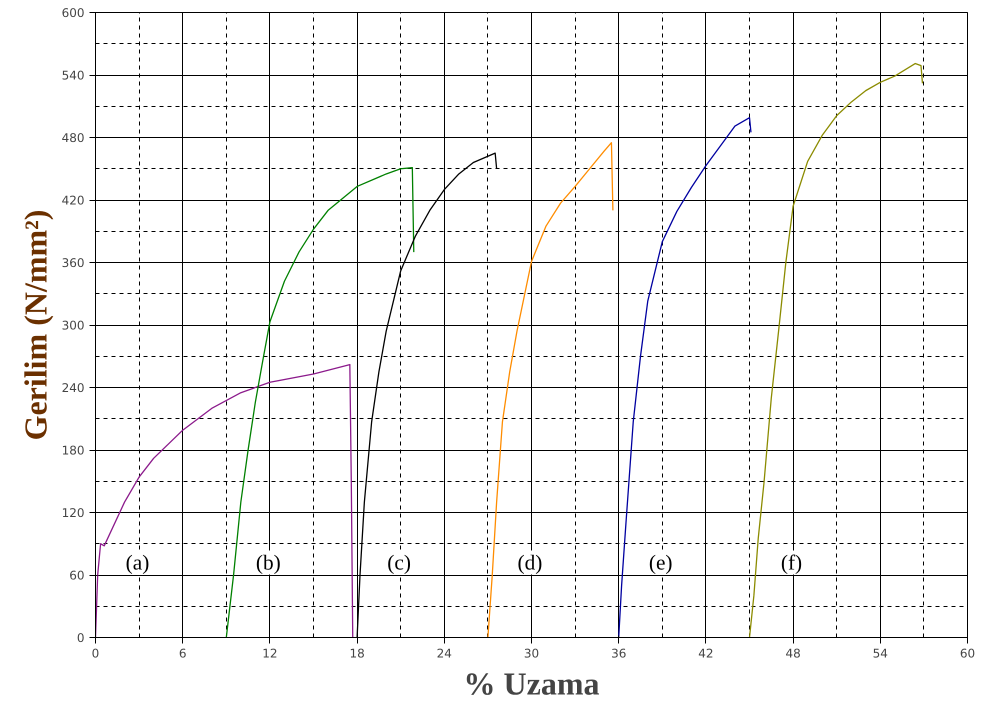 The width and height of the screenshot is (987, 707). What do you see at coordinates (73, 201) in the screenshot?
I see `y-tick-label: 420` at bounding box center [73, 201].